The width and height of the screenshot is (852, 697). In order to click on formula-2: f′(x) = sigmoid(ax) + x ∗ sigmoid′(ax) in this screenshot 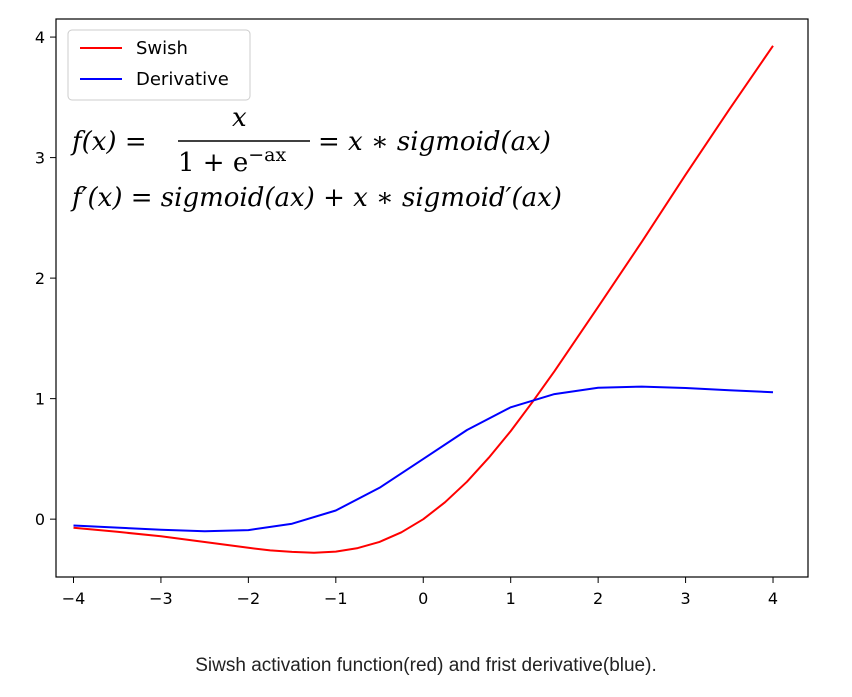, I will do `click(316, 198)`.